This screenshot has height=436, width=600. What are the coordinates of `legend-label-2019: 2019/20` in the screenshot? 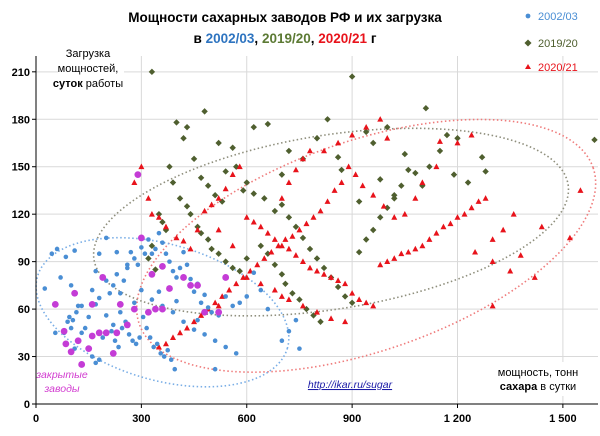 It's located at (558, 44).